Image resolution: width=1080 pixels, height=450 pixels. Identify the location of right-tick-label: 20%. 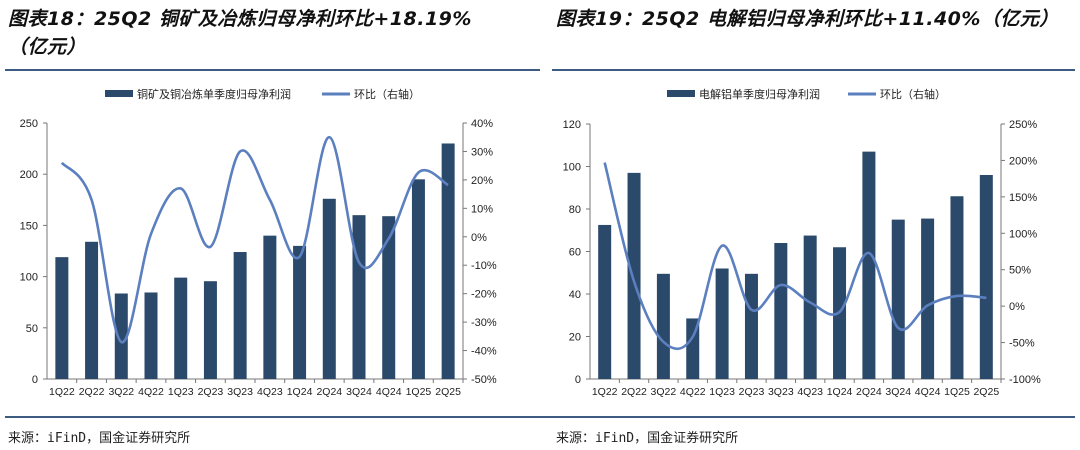
(482, 181).